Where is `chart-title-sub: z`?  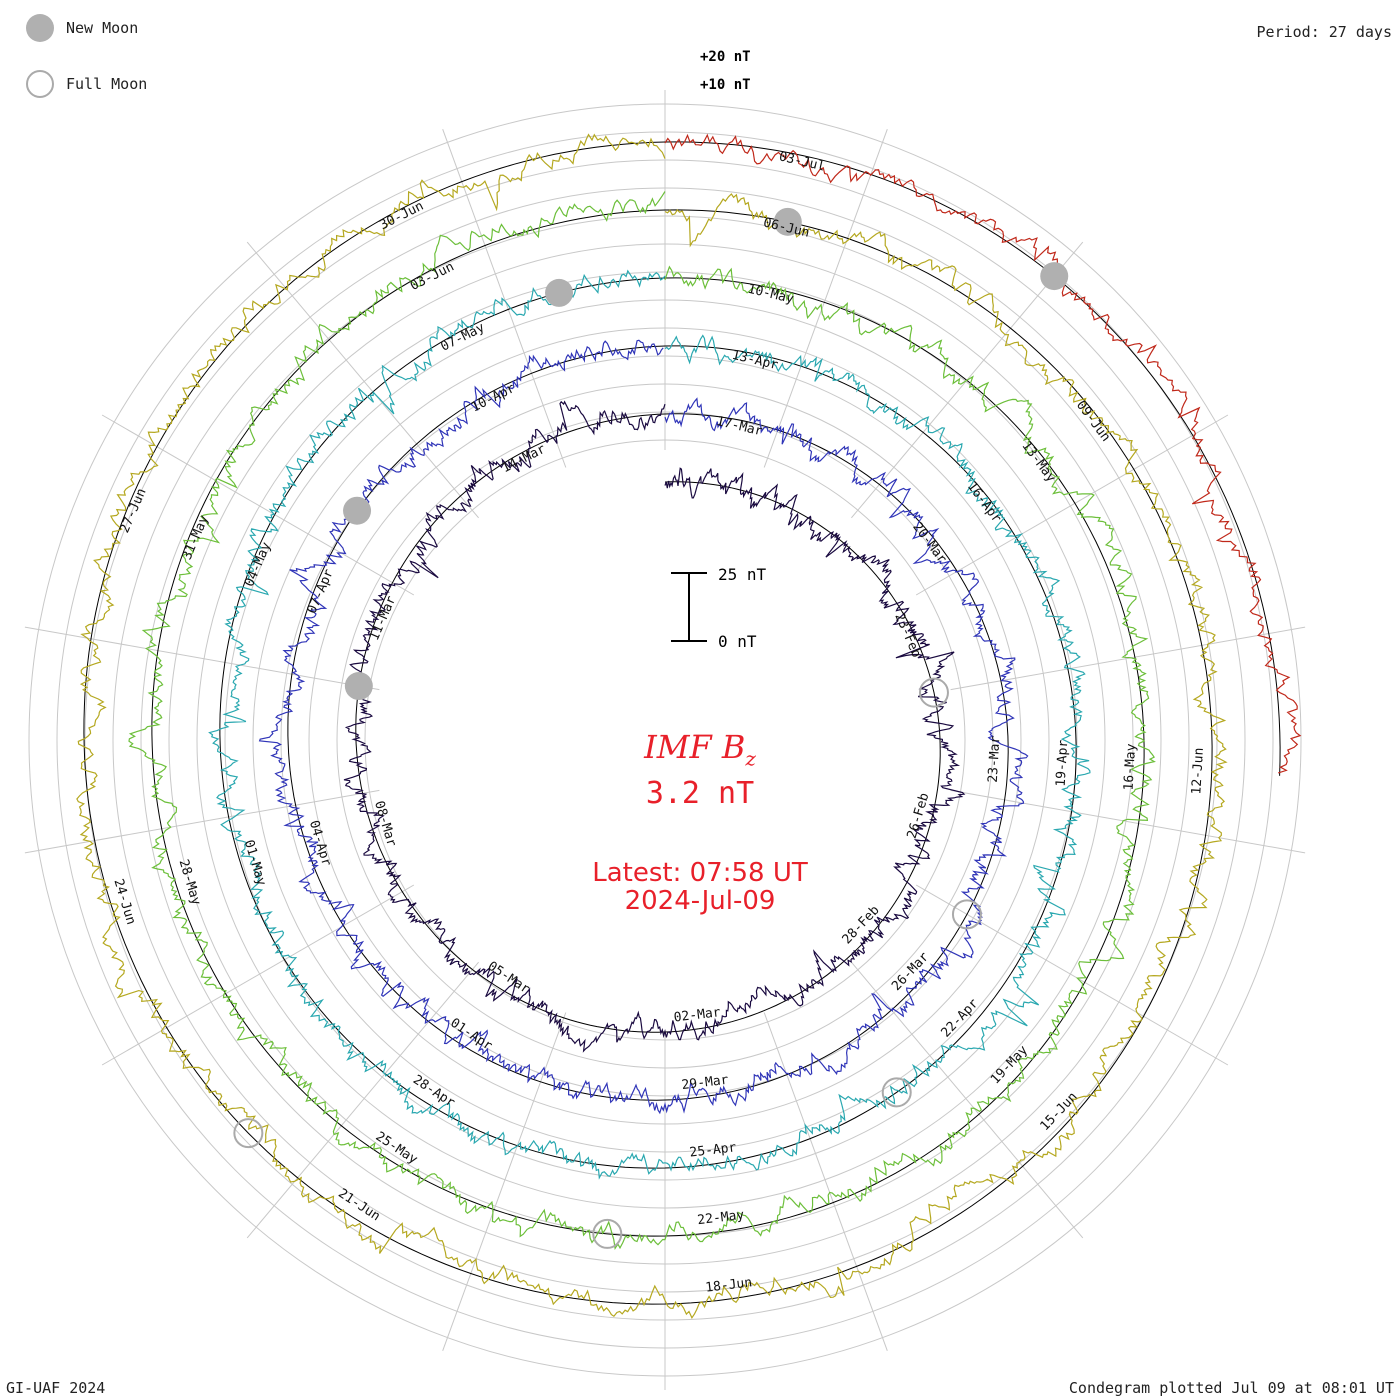
chart-title-sub: z is located at coordinates (750, 758).